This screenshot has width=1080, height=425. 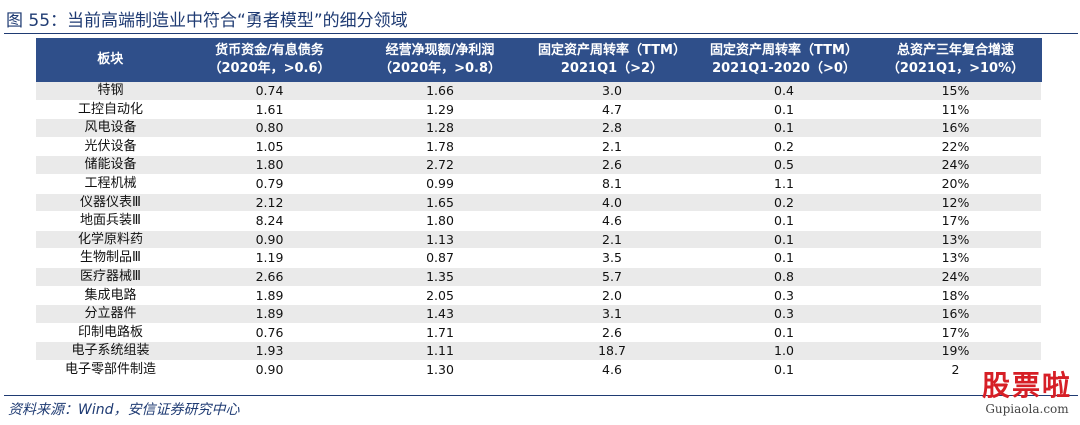 I want to click on column-header-line1: 板块, so click(x=110, y=59).